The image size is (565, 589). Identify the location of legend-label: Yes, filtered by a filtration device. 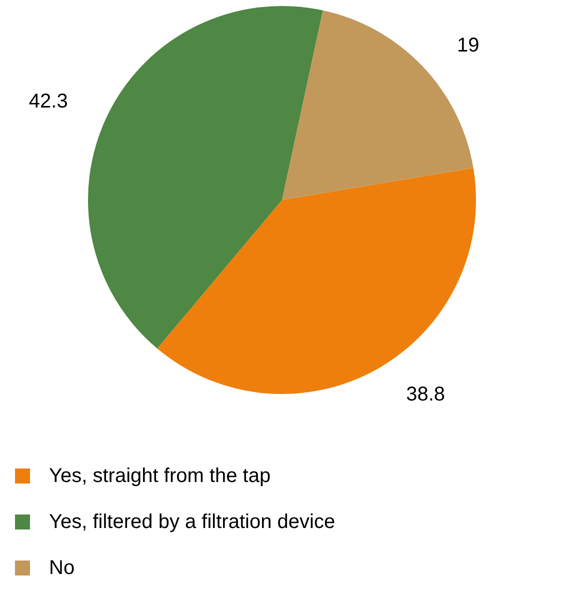
(192, 522).